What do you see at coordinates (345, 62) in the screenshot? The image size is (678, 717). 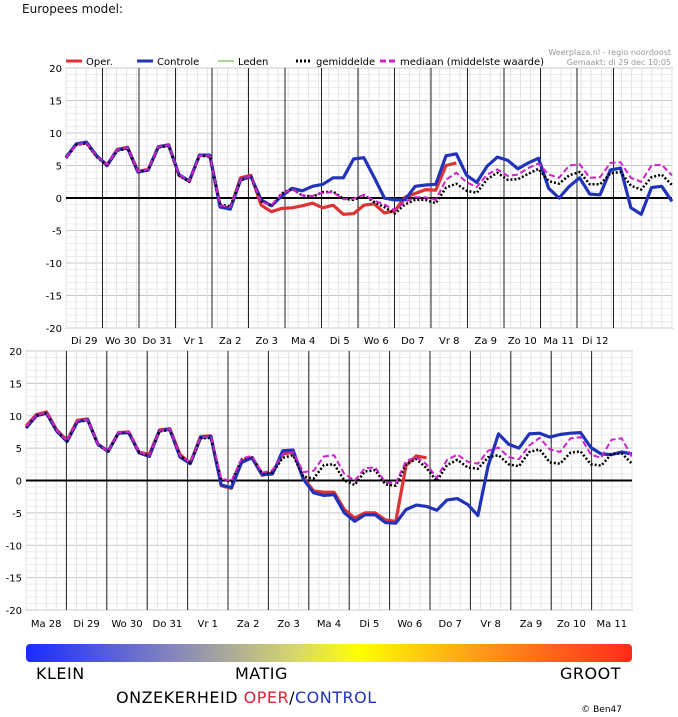 I see `legend-label: gemiddelde` at bounding box center [345, 62].